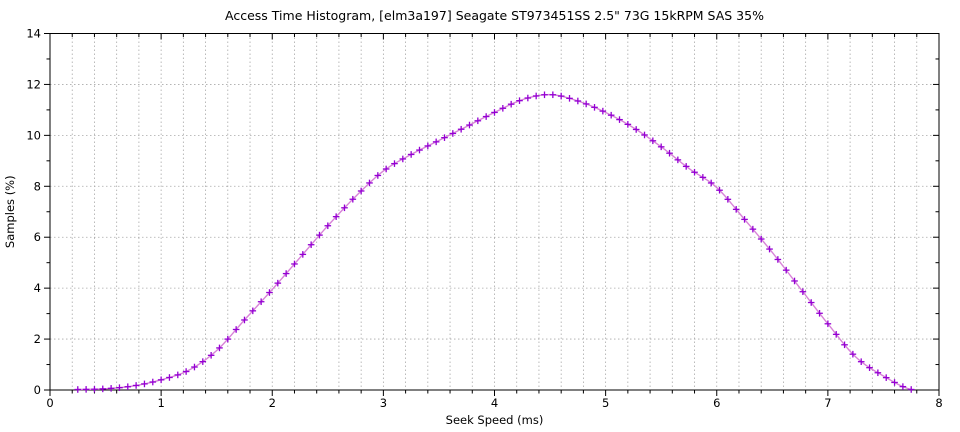  Describe the element at coordinates (37, 237) in the screenshot. I see `y-tick-label: 6` at that location.